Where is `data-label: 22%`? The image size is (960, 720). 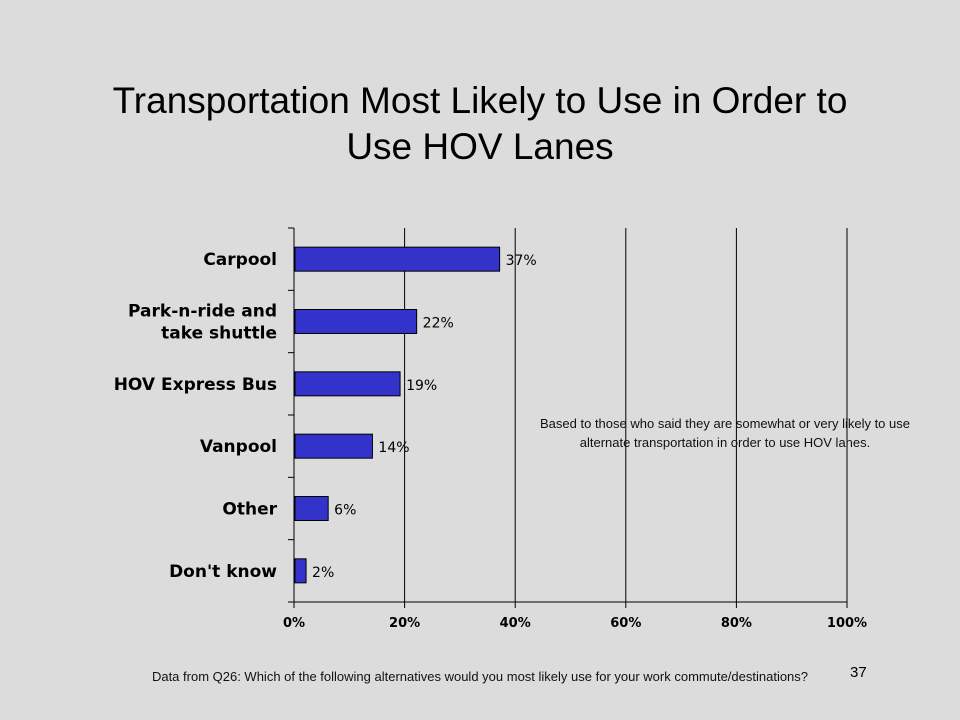
data-label: 22% is located at coordinates (438, 324).